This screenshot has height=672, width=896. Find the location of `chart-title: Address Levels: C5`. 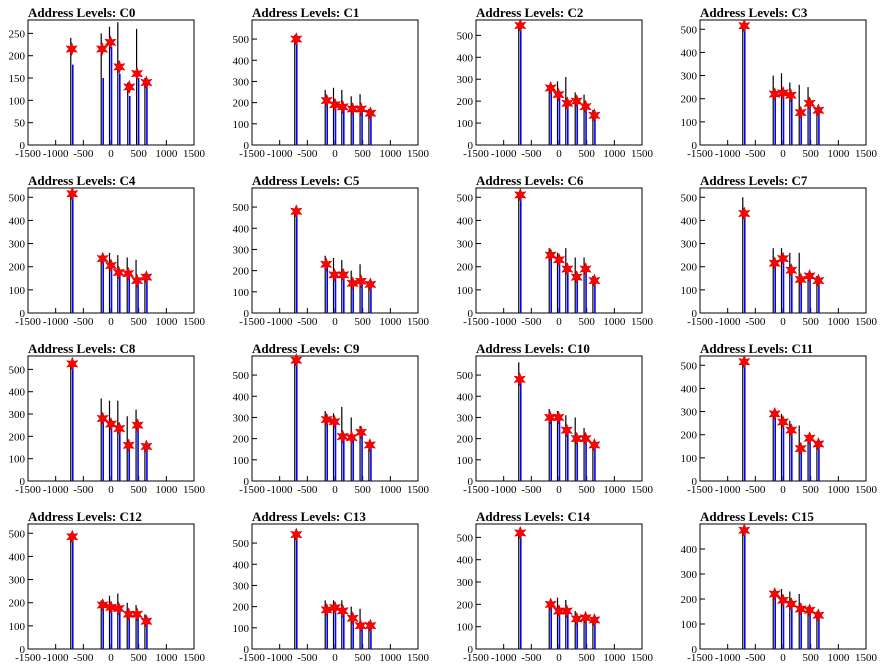

chart-title: Address Levels: C5 is located at coordinates (306, 180).